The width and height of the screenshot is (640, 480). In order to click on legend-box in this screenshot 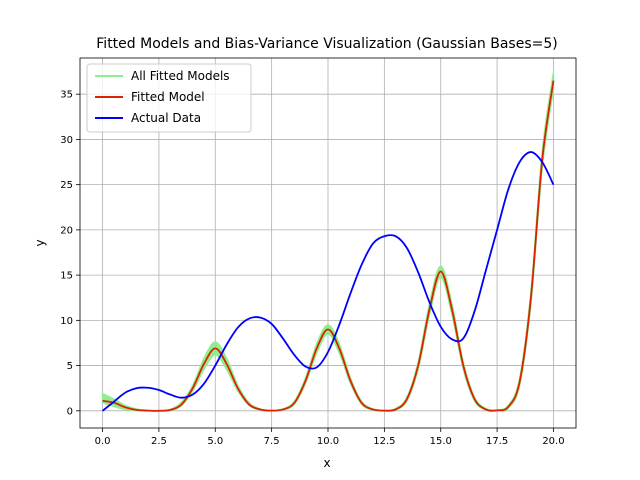, I will do `click(169, 98)`.